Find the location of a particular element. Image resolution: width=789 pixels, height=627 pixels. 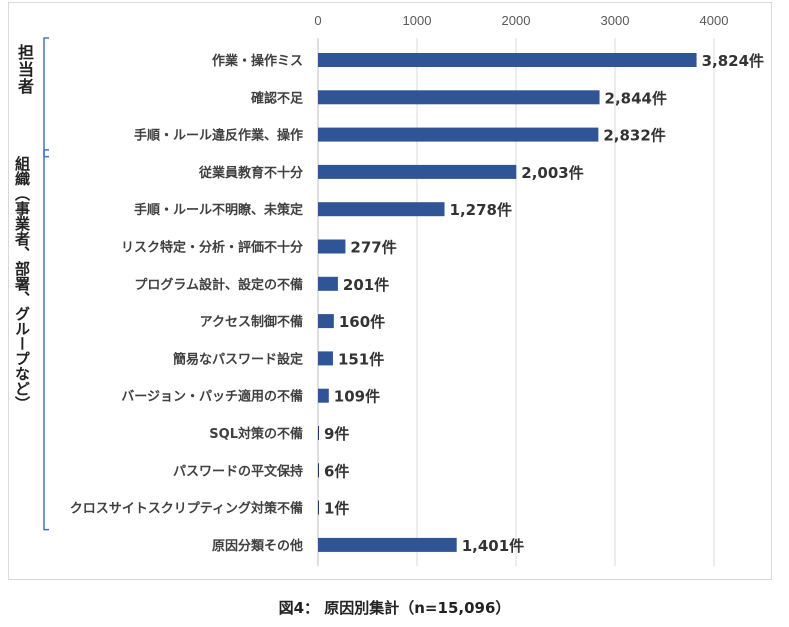

category-label: パスワードの平文保持 is located at coordinates (238, 471).